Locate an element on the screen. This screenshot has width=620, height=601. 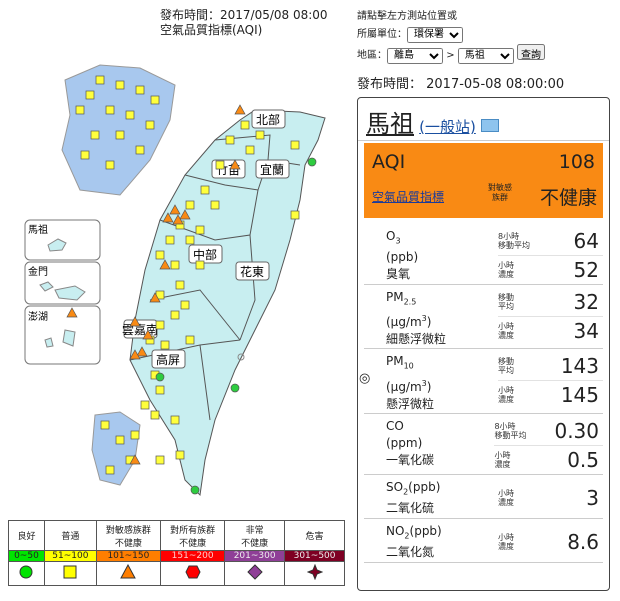
pollutant-symbol: O is located at coordinates (391, 236).